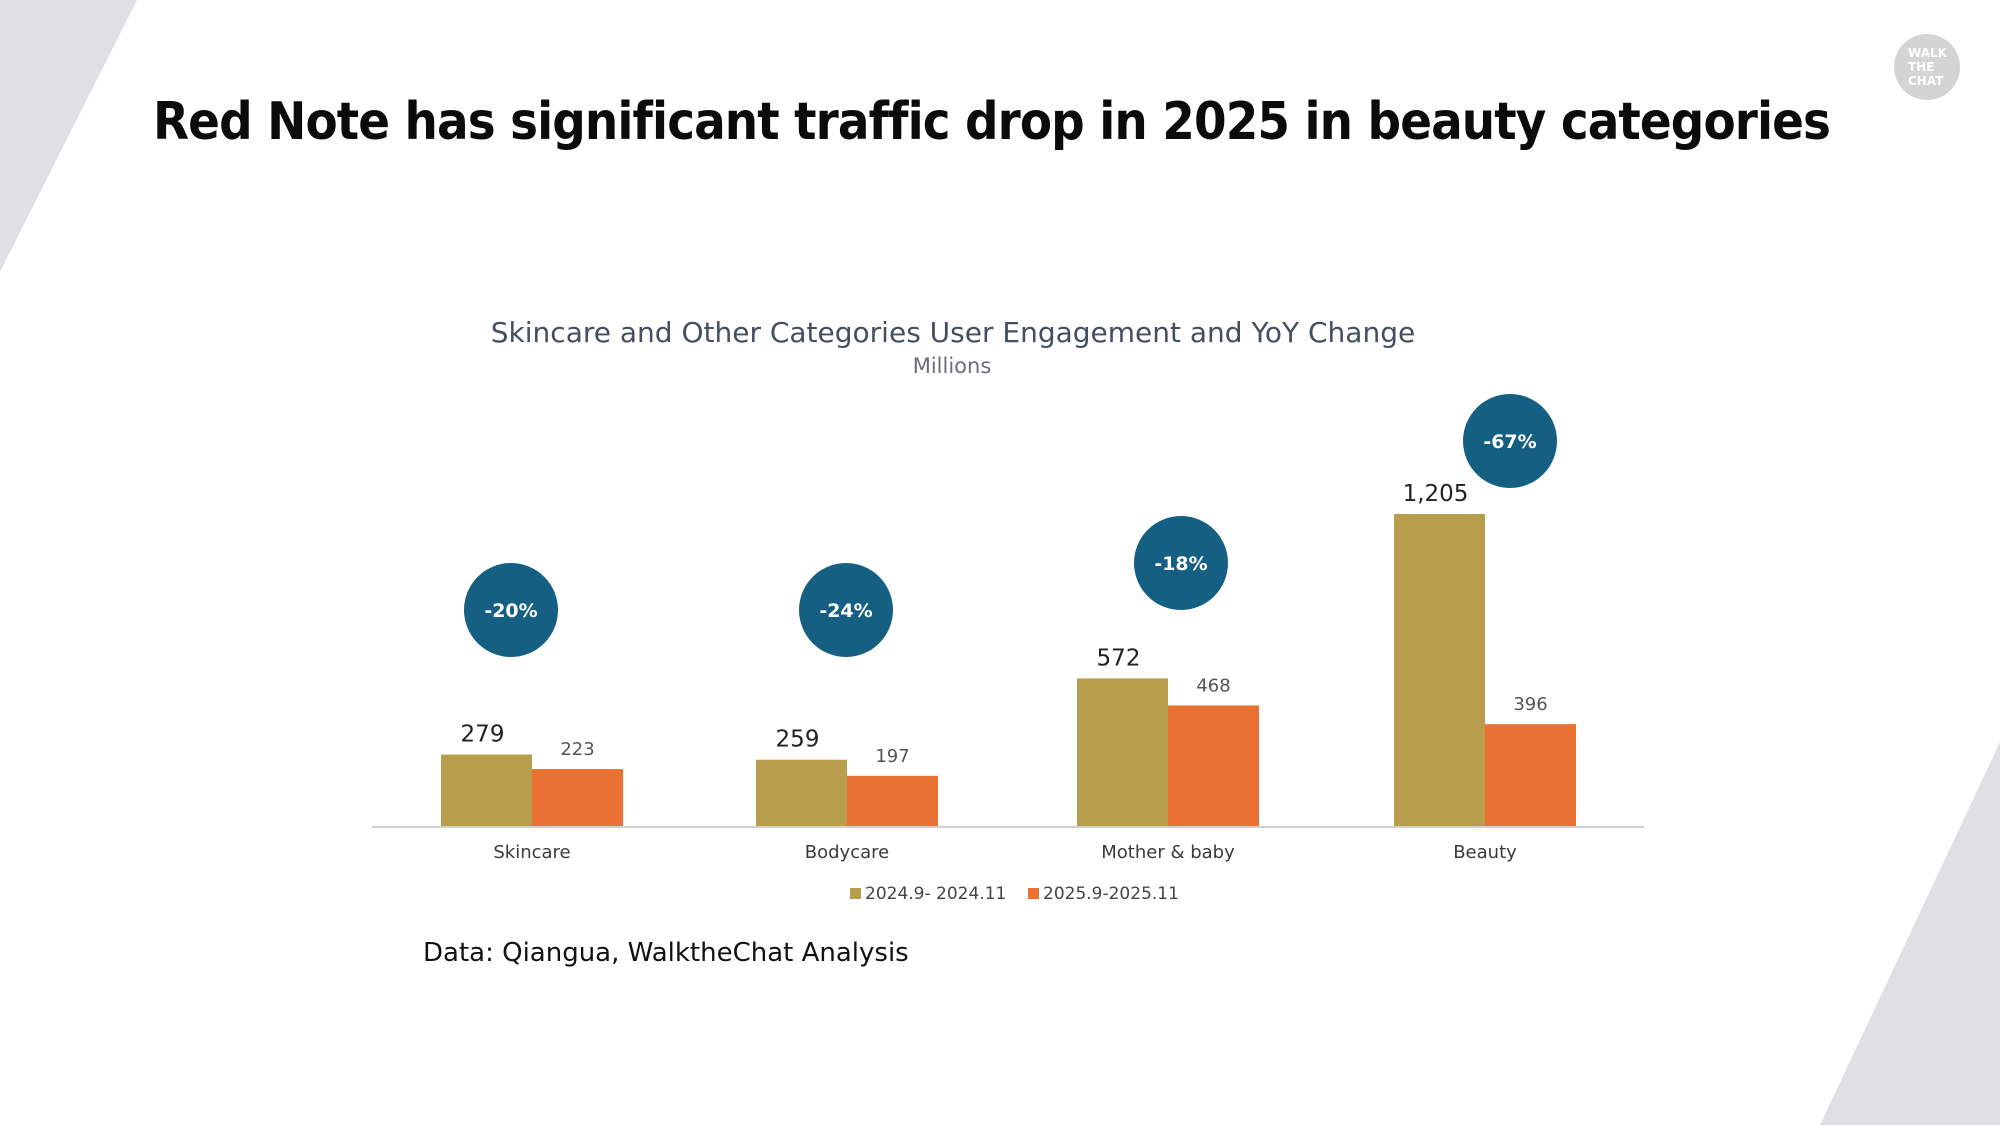 The image size is (2000, 1125). I want to click on yoy-badge-label: -67%, so click(1509, 442).